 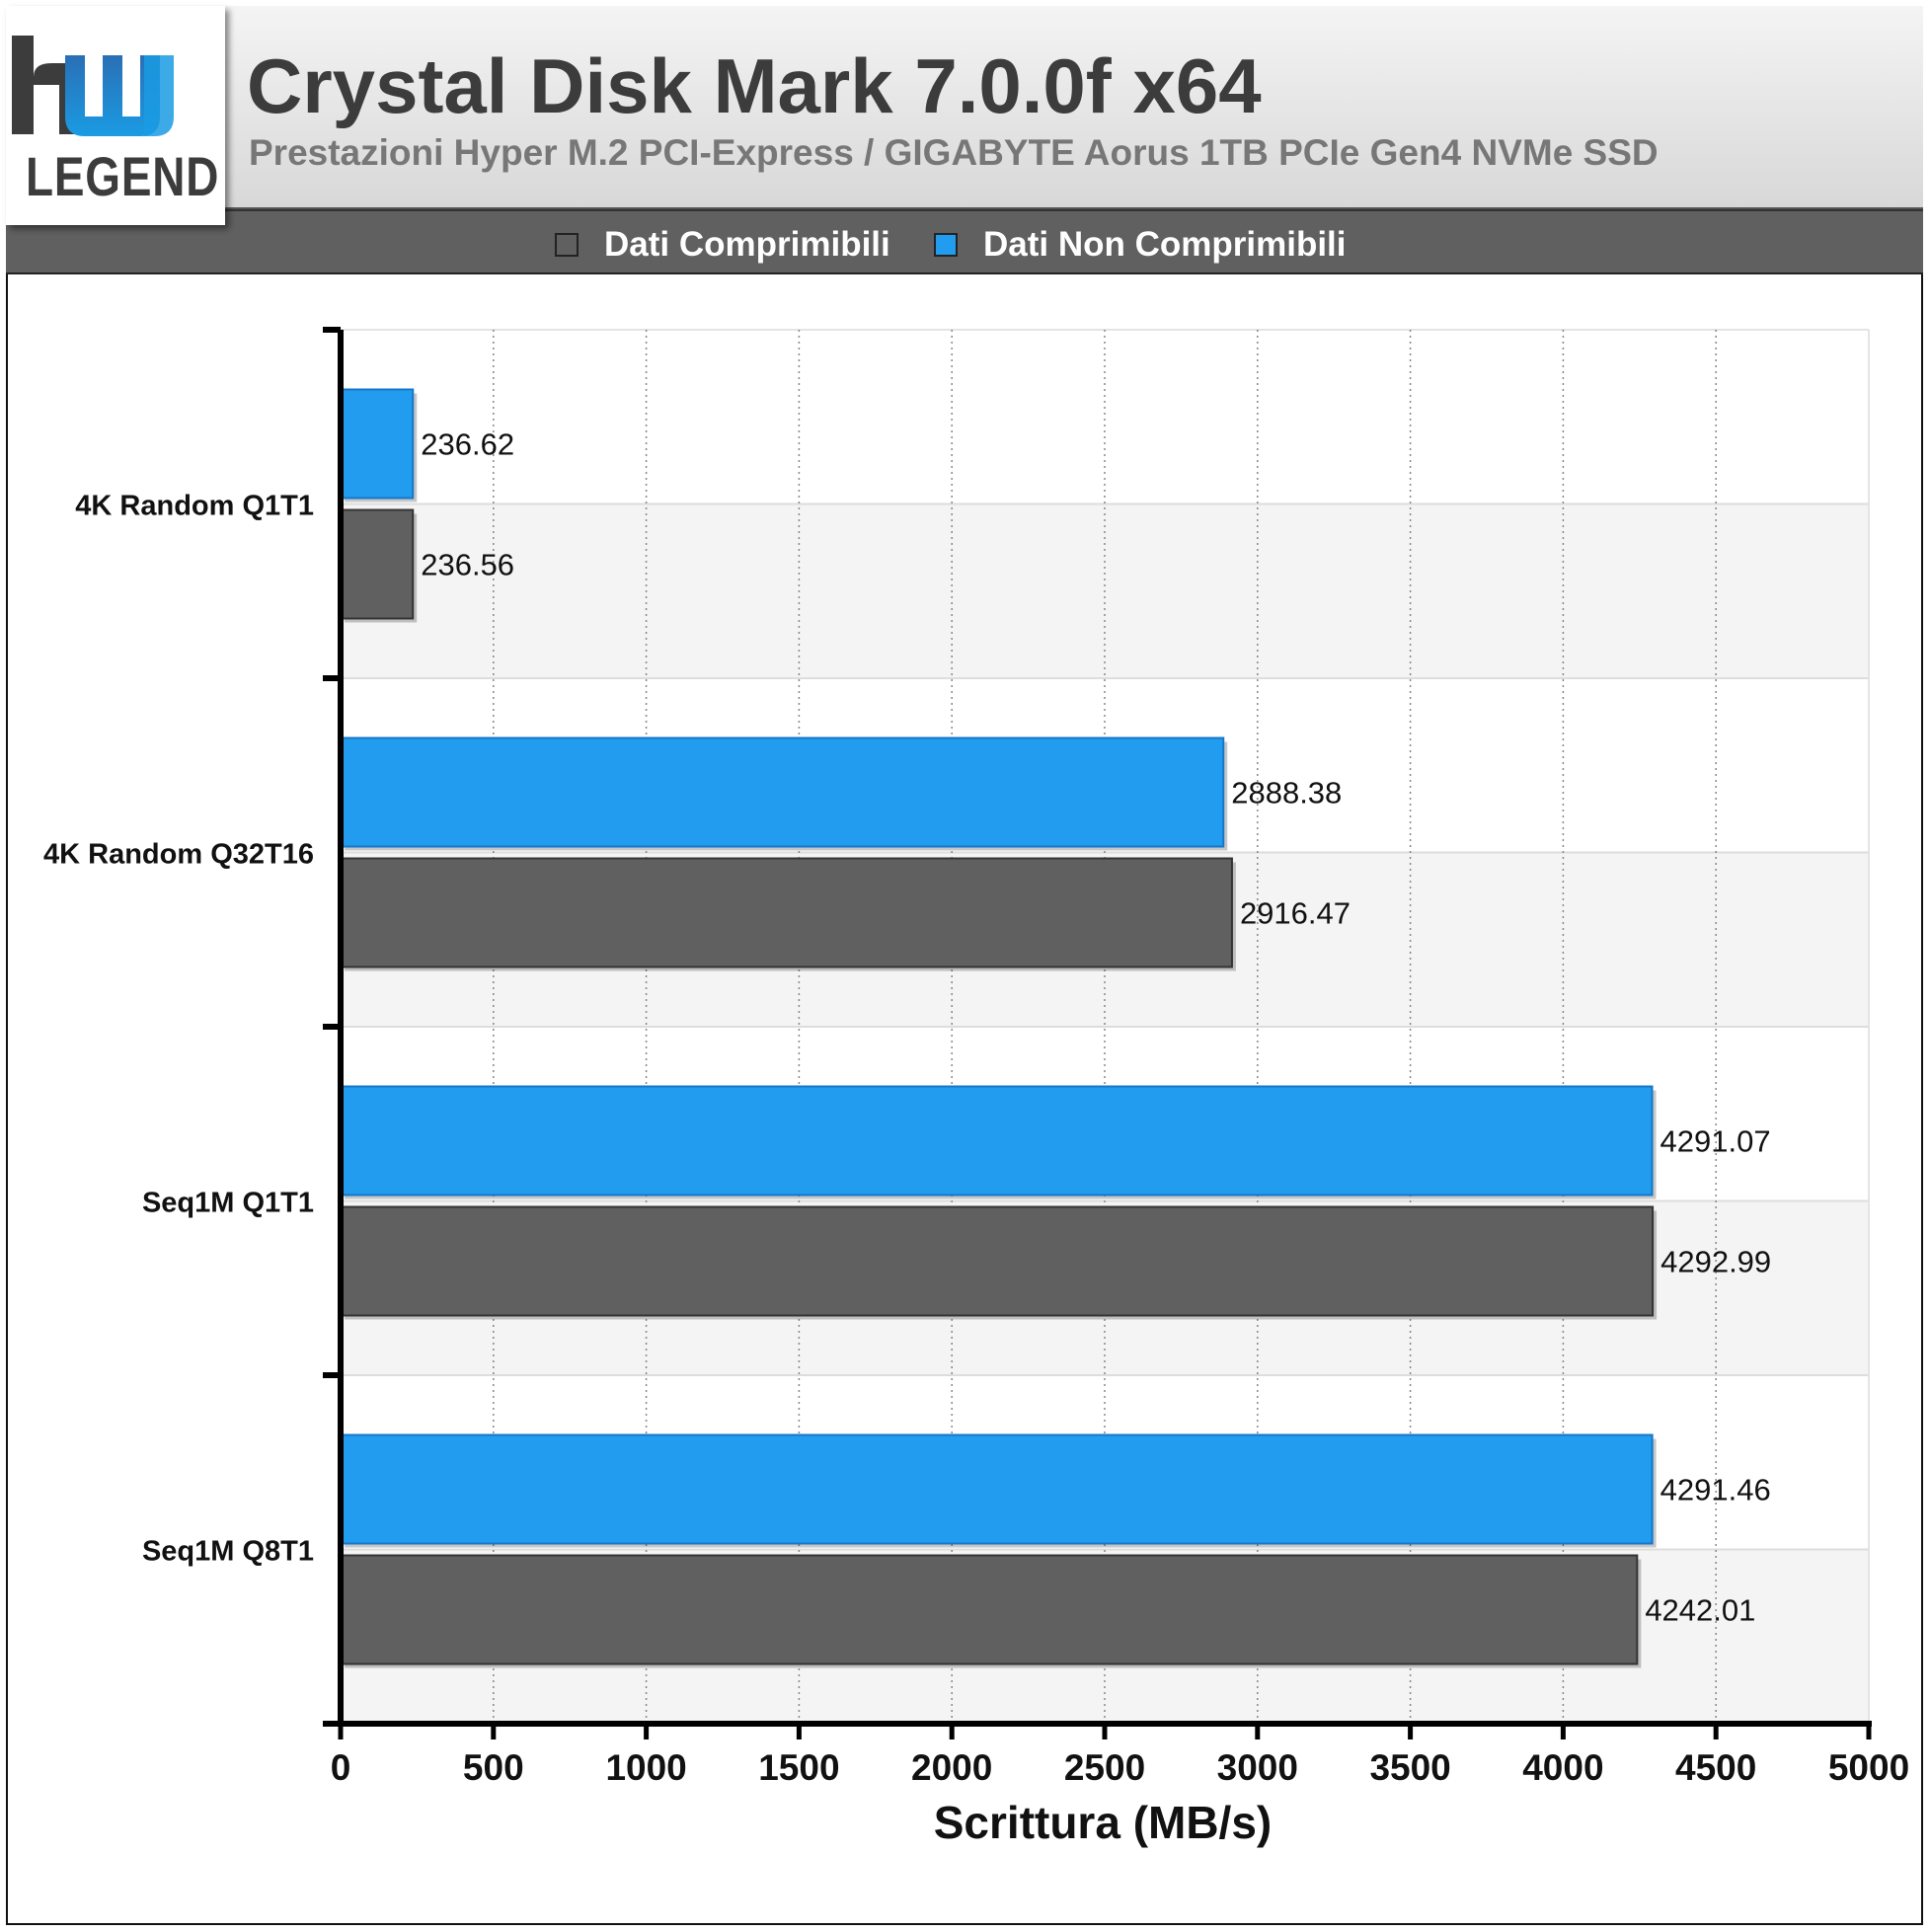 I want to click on x-tick-label: 1500, so click(x=798, y=1768).